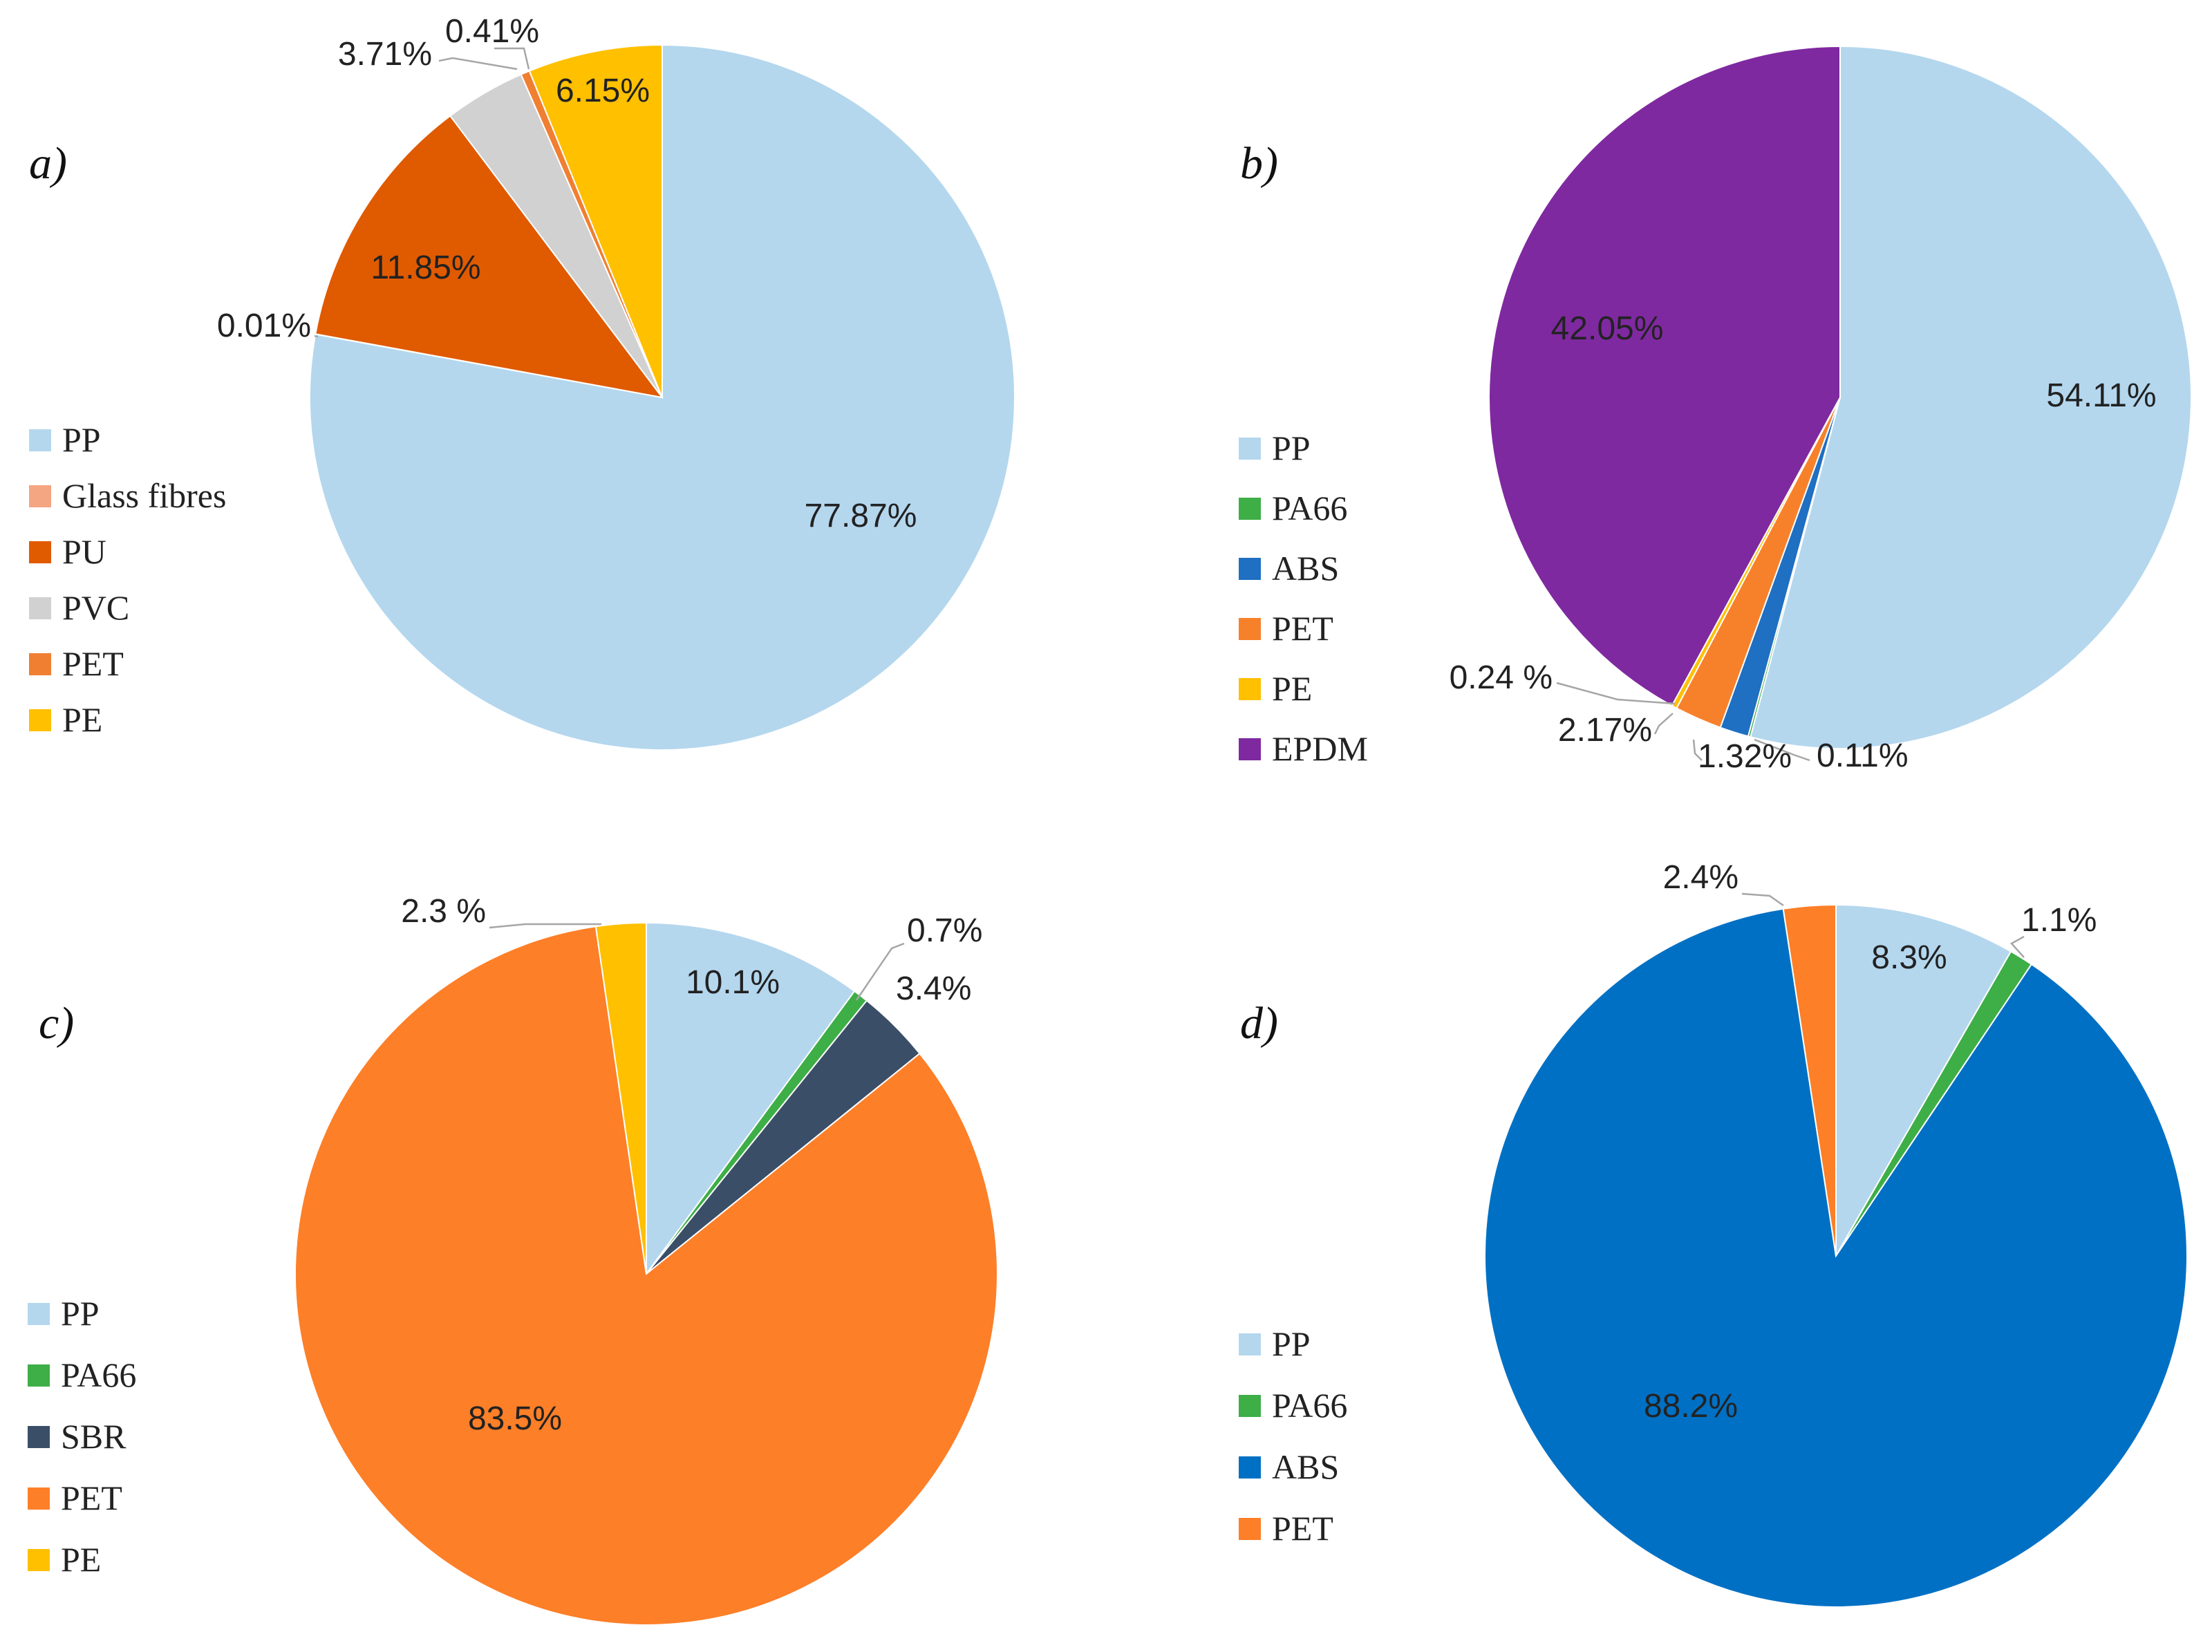 This screenshot has height=1652, width=2212. What do you see at coordinates (1700, 877) in the screenshot?
I see `data-label-pet: 2.4%` at bounding box center [1700, 877].